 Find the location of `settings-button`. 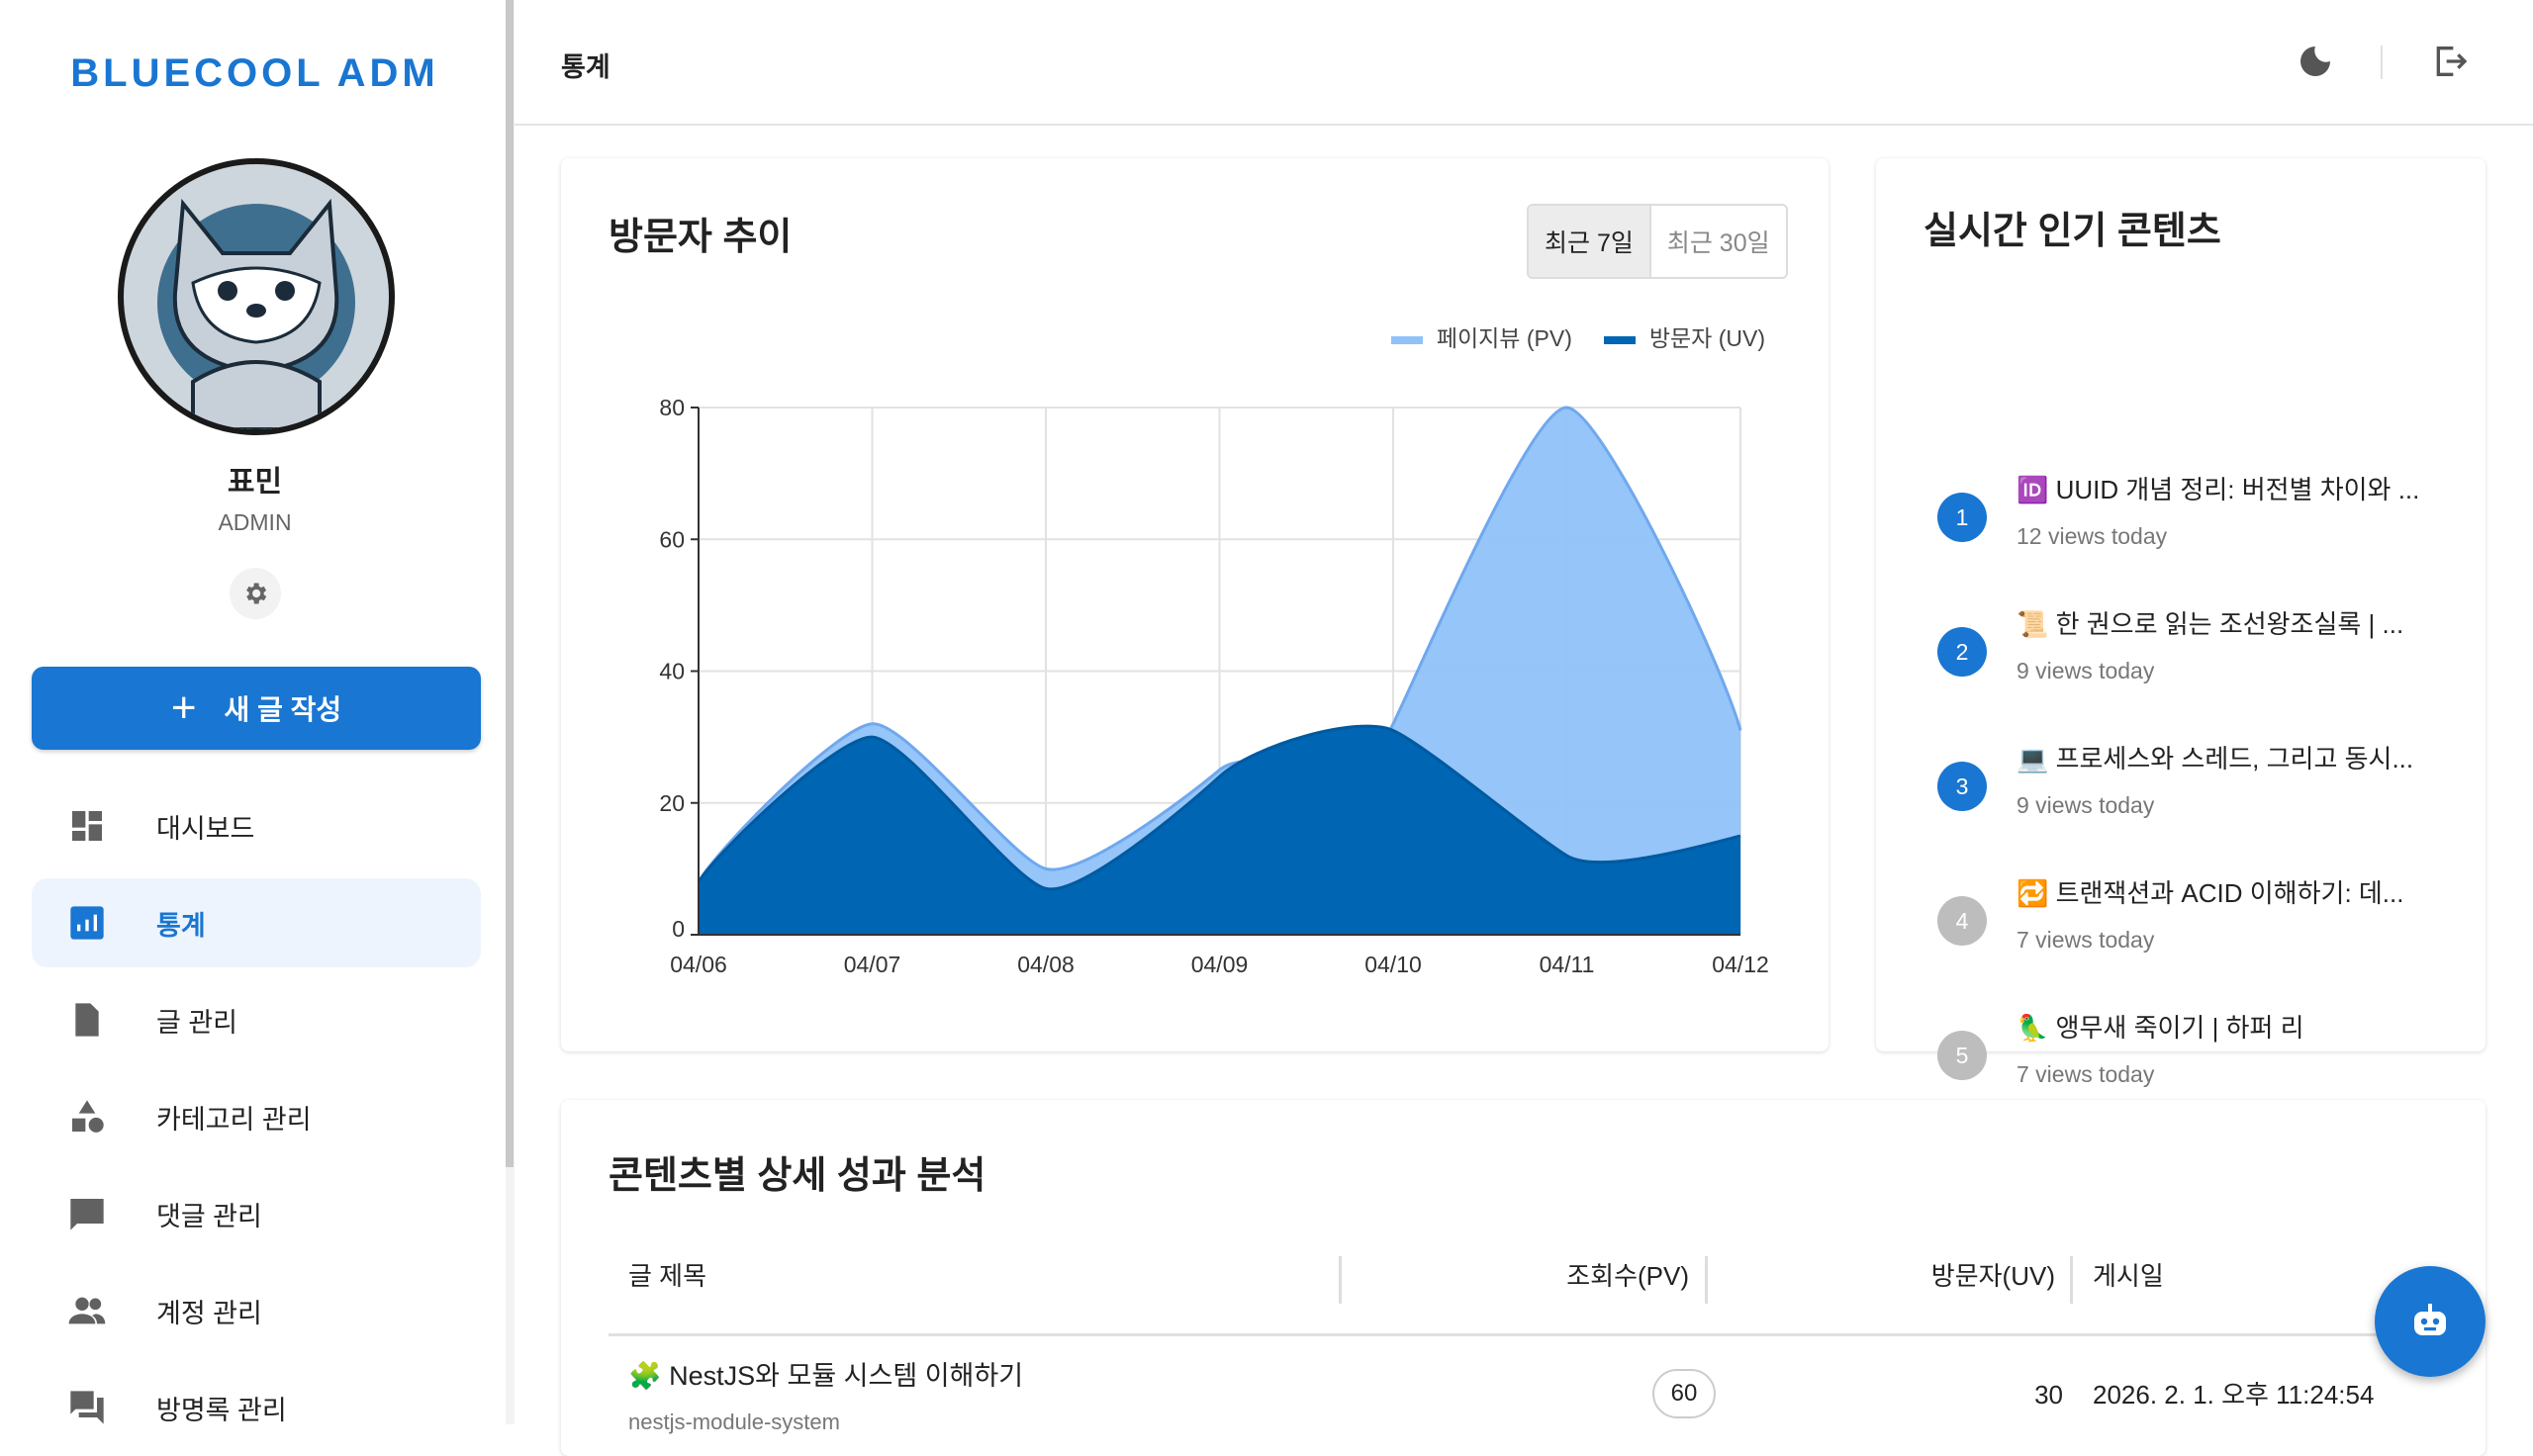

settings-button is located at coordinates (255, 593).